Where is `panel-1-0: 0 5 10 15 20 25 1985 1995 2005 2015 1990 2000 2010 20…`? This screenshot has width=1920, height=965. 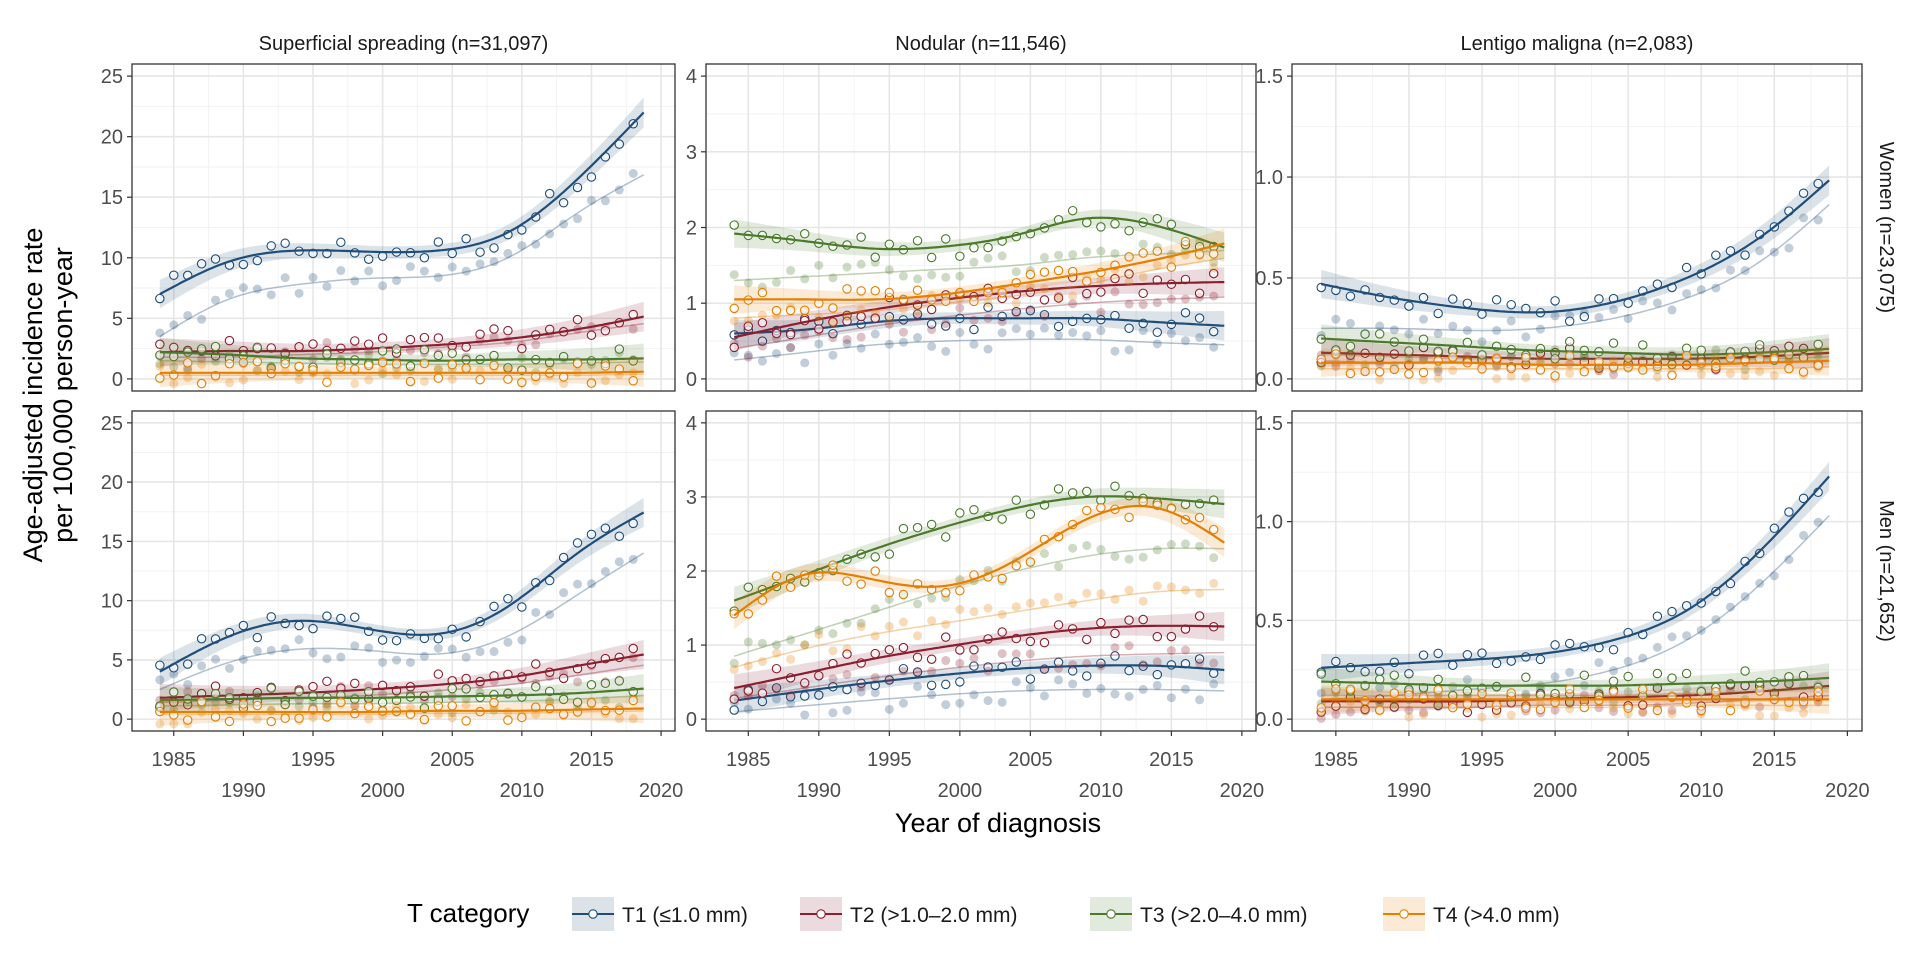
panel-1-0: 0 5 10 15 20 25 1985 1995 2005 2015 1990 2000 2010 20… is located at coordinates (392, 606).